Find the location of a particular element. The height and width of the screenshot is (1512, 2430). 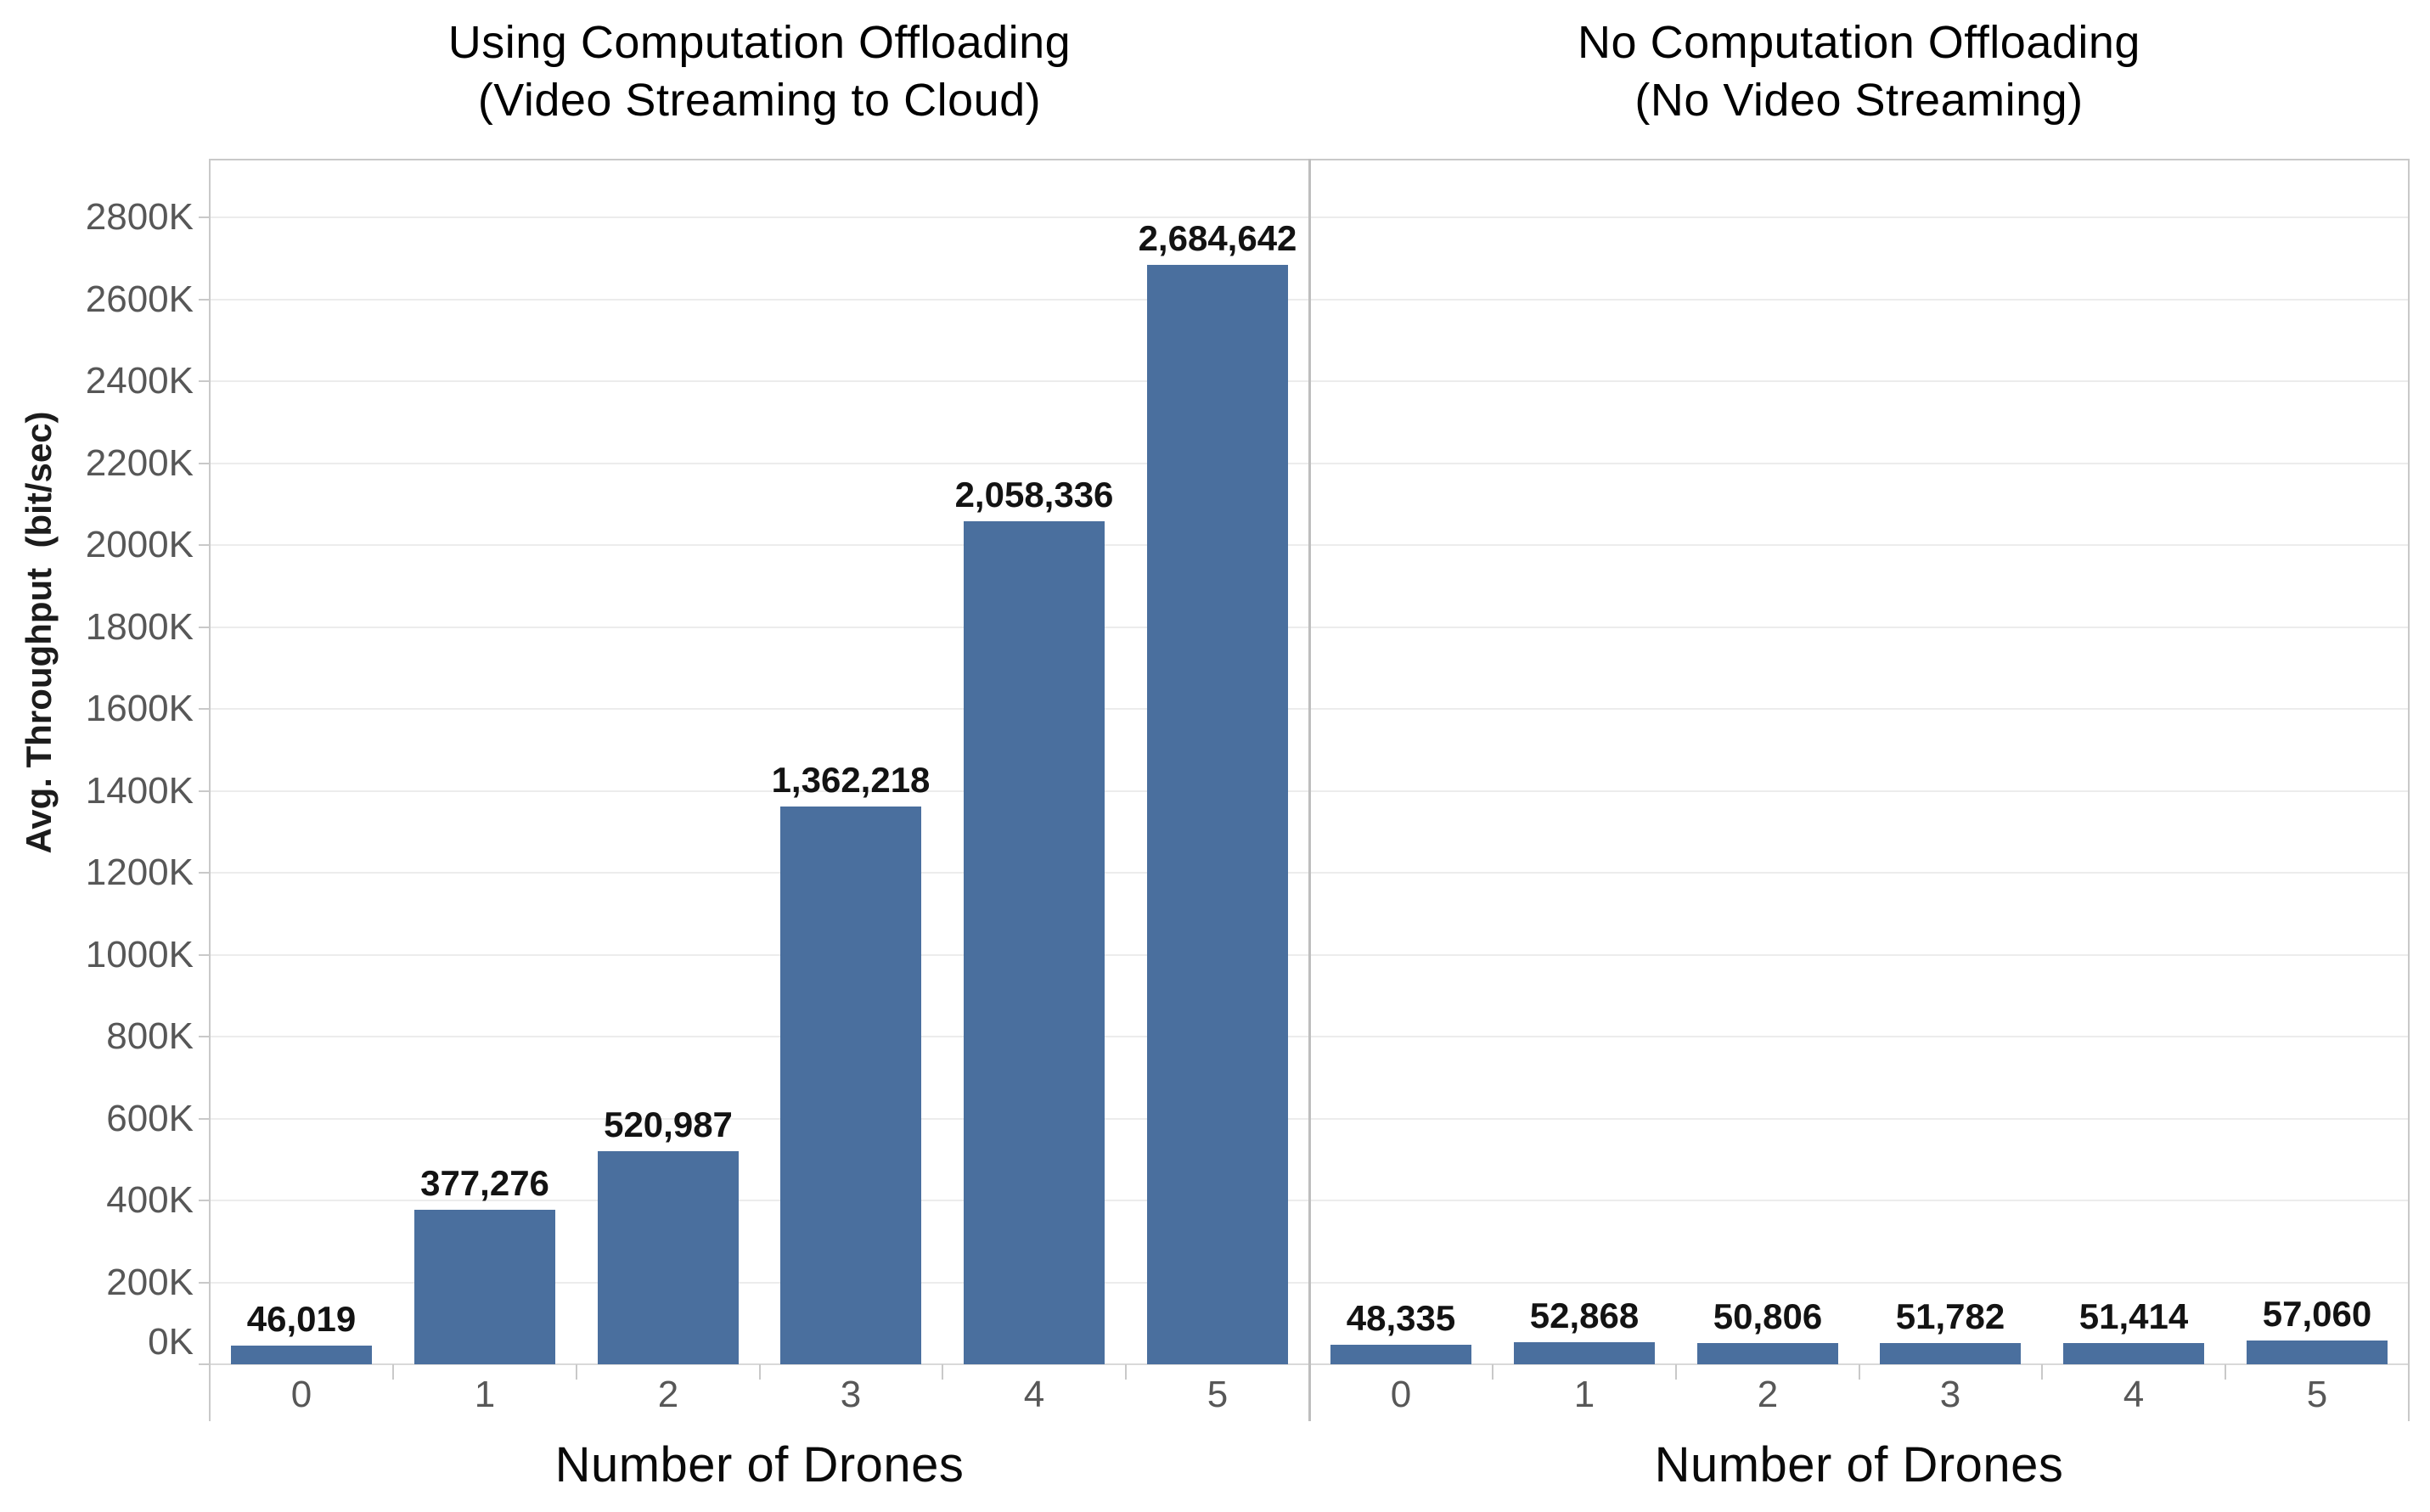

y-tick-label: 2800K is located at coordinates (140, 217).